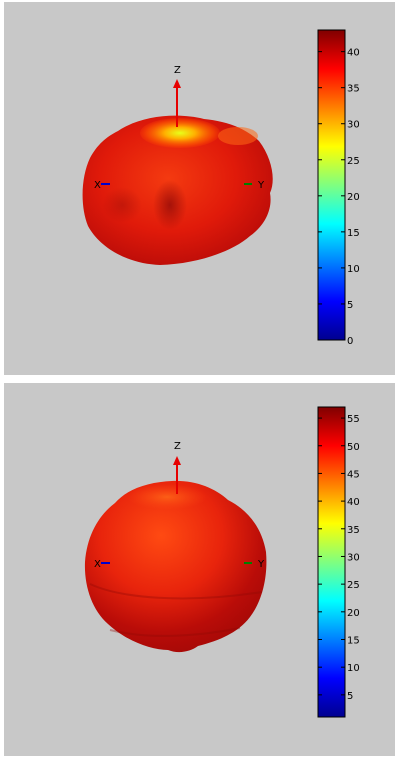 This screenshot has height=758, width=398. I want to click on colorbar-ticks: 0 5 10 15 20 25 30 35 40, so click(339, 197).